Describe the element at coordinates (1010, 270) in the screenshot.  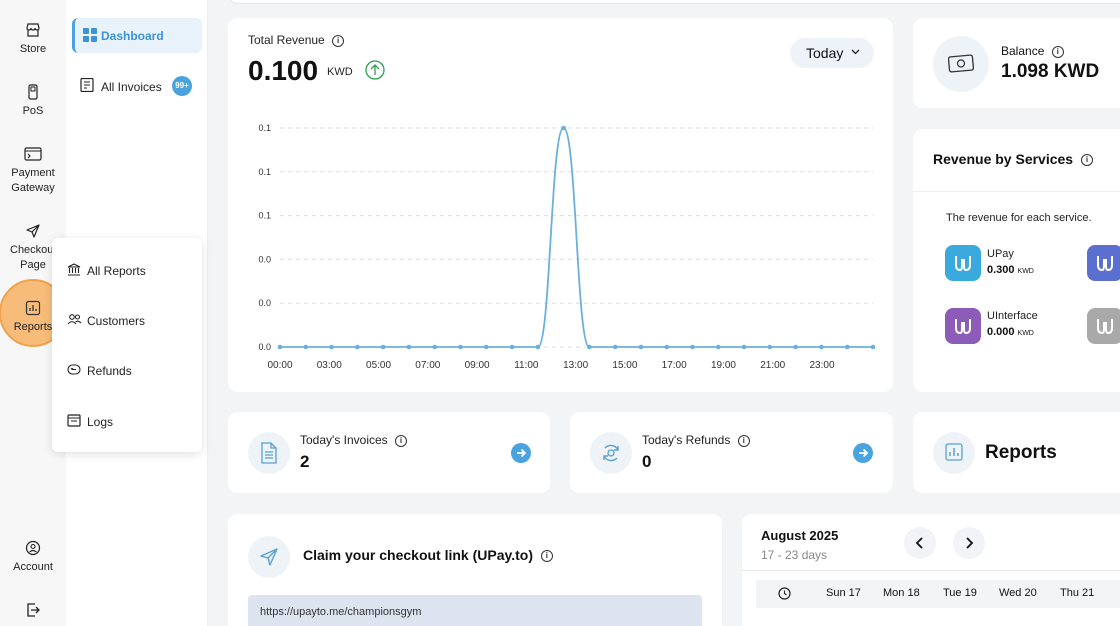
I see `service-value: 0.300 KWD` at that location.